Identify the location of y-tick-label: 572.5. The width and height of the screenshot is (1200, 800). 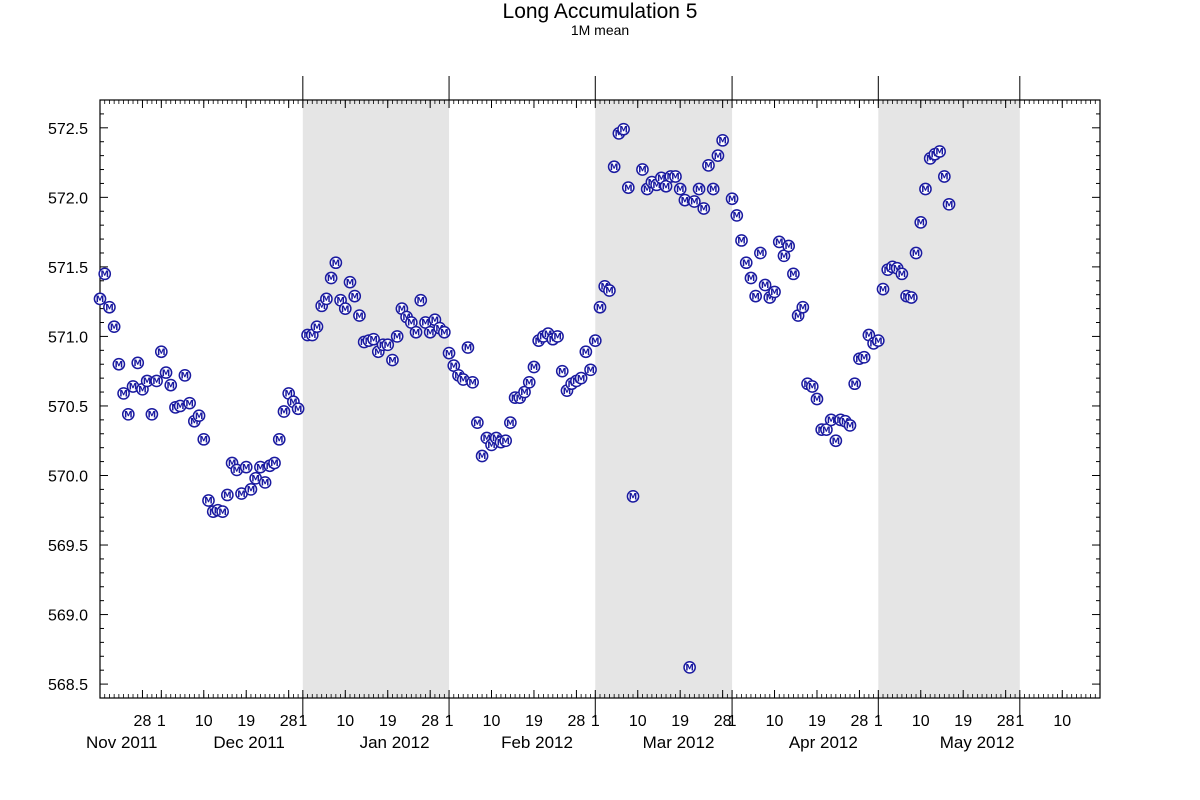
(68, 129).